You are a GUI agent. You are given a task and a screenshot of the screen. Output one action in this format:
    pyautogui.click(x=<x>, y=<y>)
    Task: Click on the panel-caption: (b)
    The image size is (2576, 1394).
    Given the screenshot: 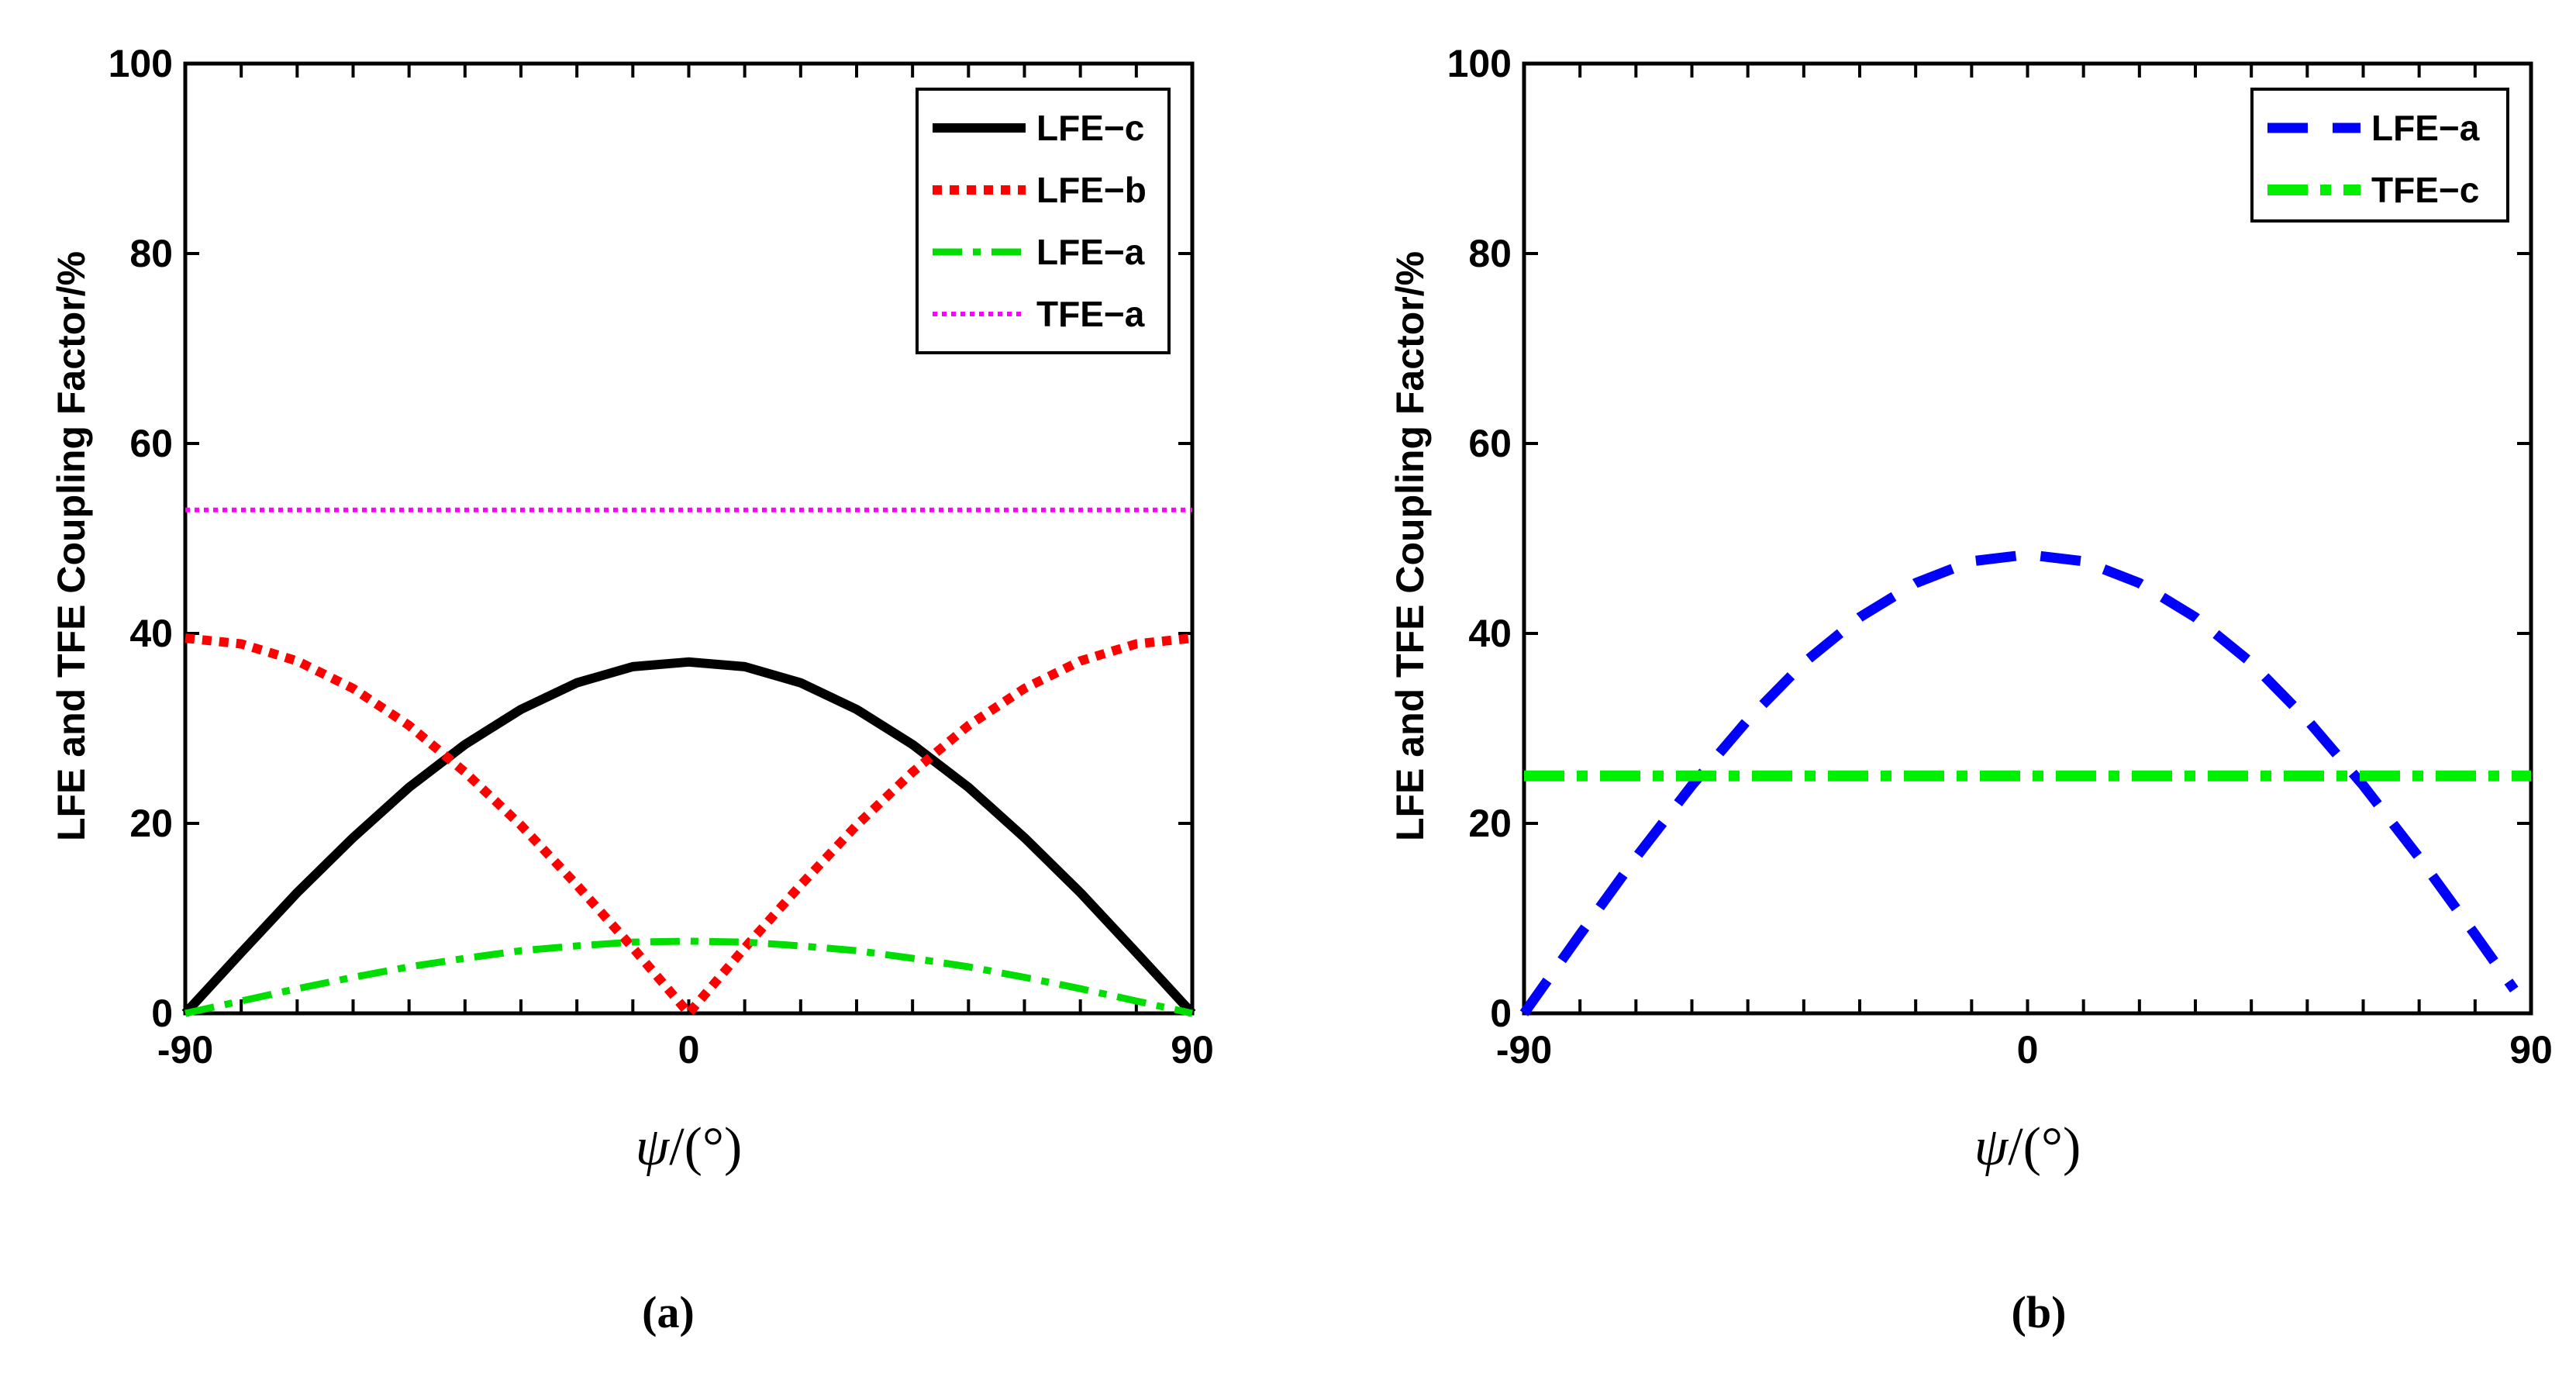 What is the action you would take?
    pyautogui.click(x=2039, y=1312)
    